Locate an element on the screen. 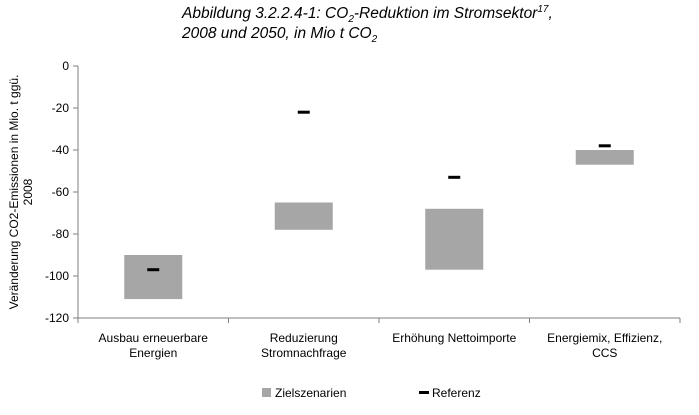 This screenshot has width=699, height=415. legend-swatch-range is located at coordinates (266, 392).